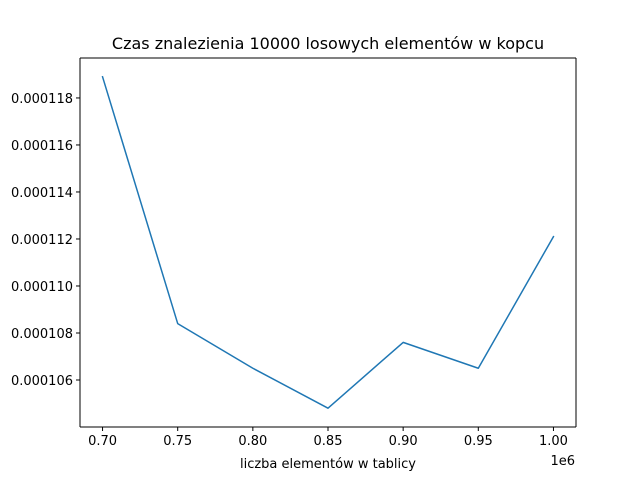  I want to click on x-tick-label: 0.85, so click(328, 441).